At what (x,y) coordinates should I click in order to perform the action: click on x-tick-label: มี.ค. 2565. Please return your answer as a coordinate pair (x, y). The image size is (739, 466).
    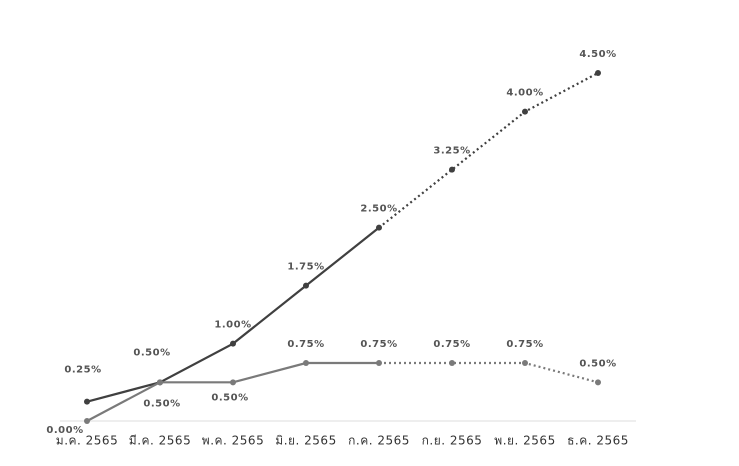
    Looking at the image, I should click on (160, 441).